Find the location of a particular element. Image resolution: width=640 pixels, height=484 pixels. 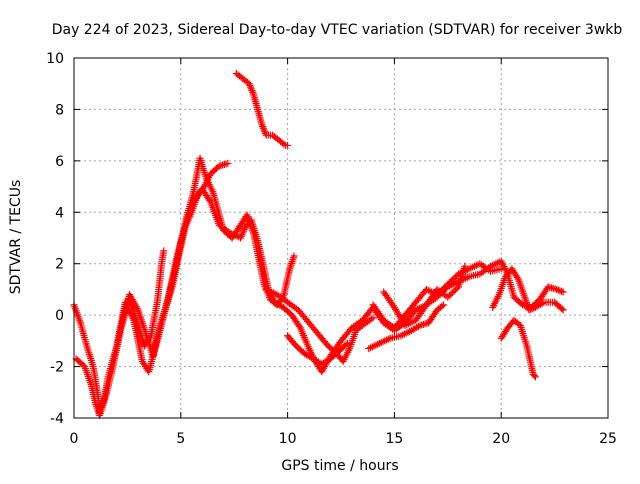

x-tick-label: 15 is located at coordinates (394, 439).